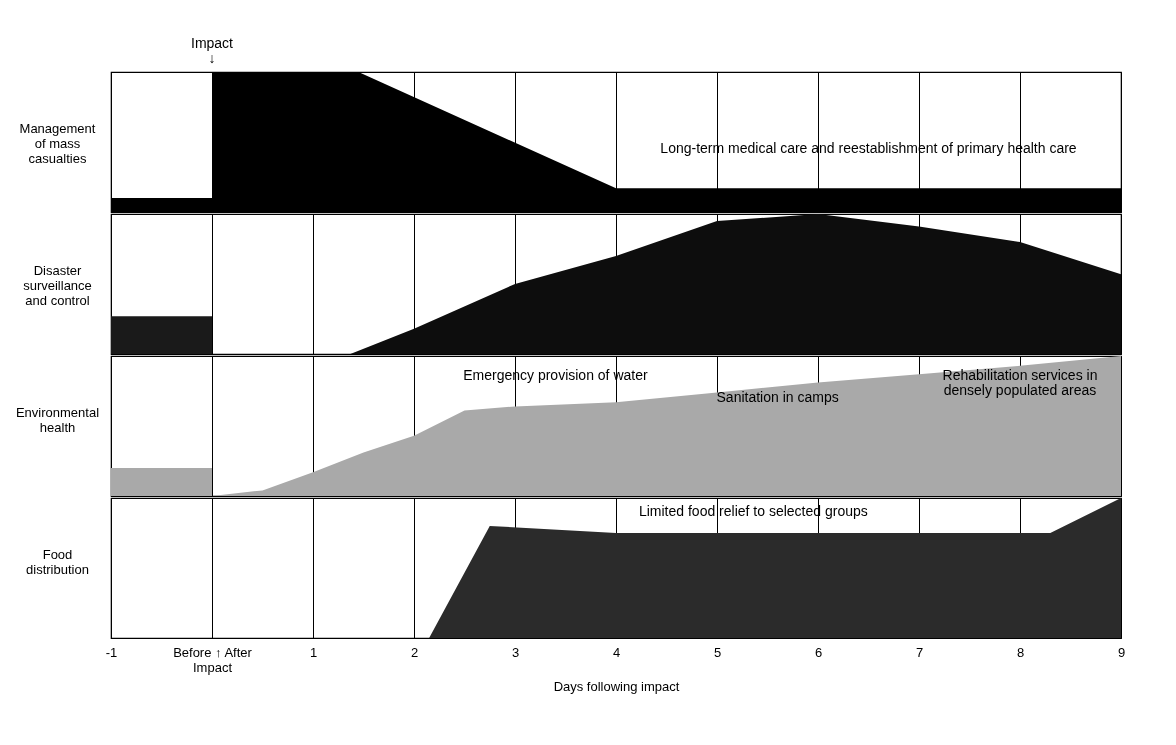 This screenshot has width=1176, height=745. Describe the element at coordinates (515, 652) in the screenshot. I see `x-tick-label: 3` at that location.